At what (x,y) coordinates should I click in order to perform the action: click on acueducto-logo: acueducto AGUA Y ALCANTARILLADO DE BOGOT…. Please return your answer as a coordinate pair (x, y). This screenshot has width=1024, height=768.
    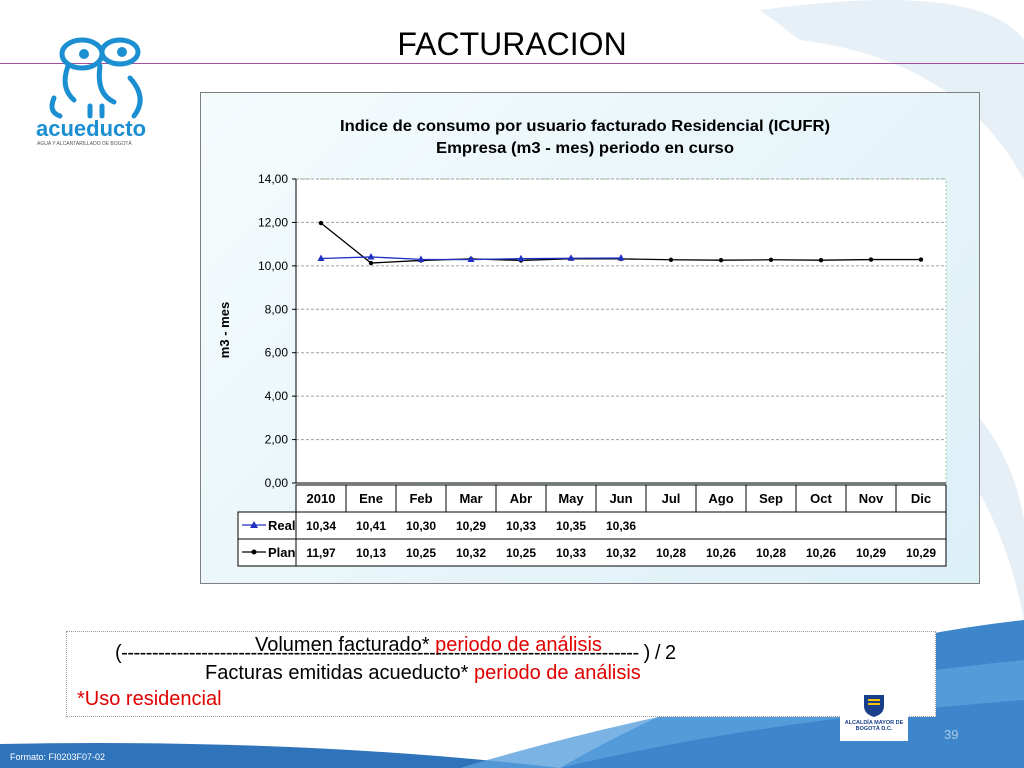
    Looking at the image, I should click on (91, 92).